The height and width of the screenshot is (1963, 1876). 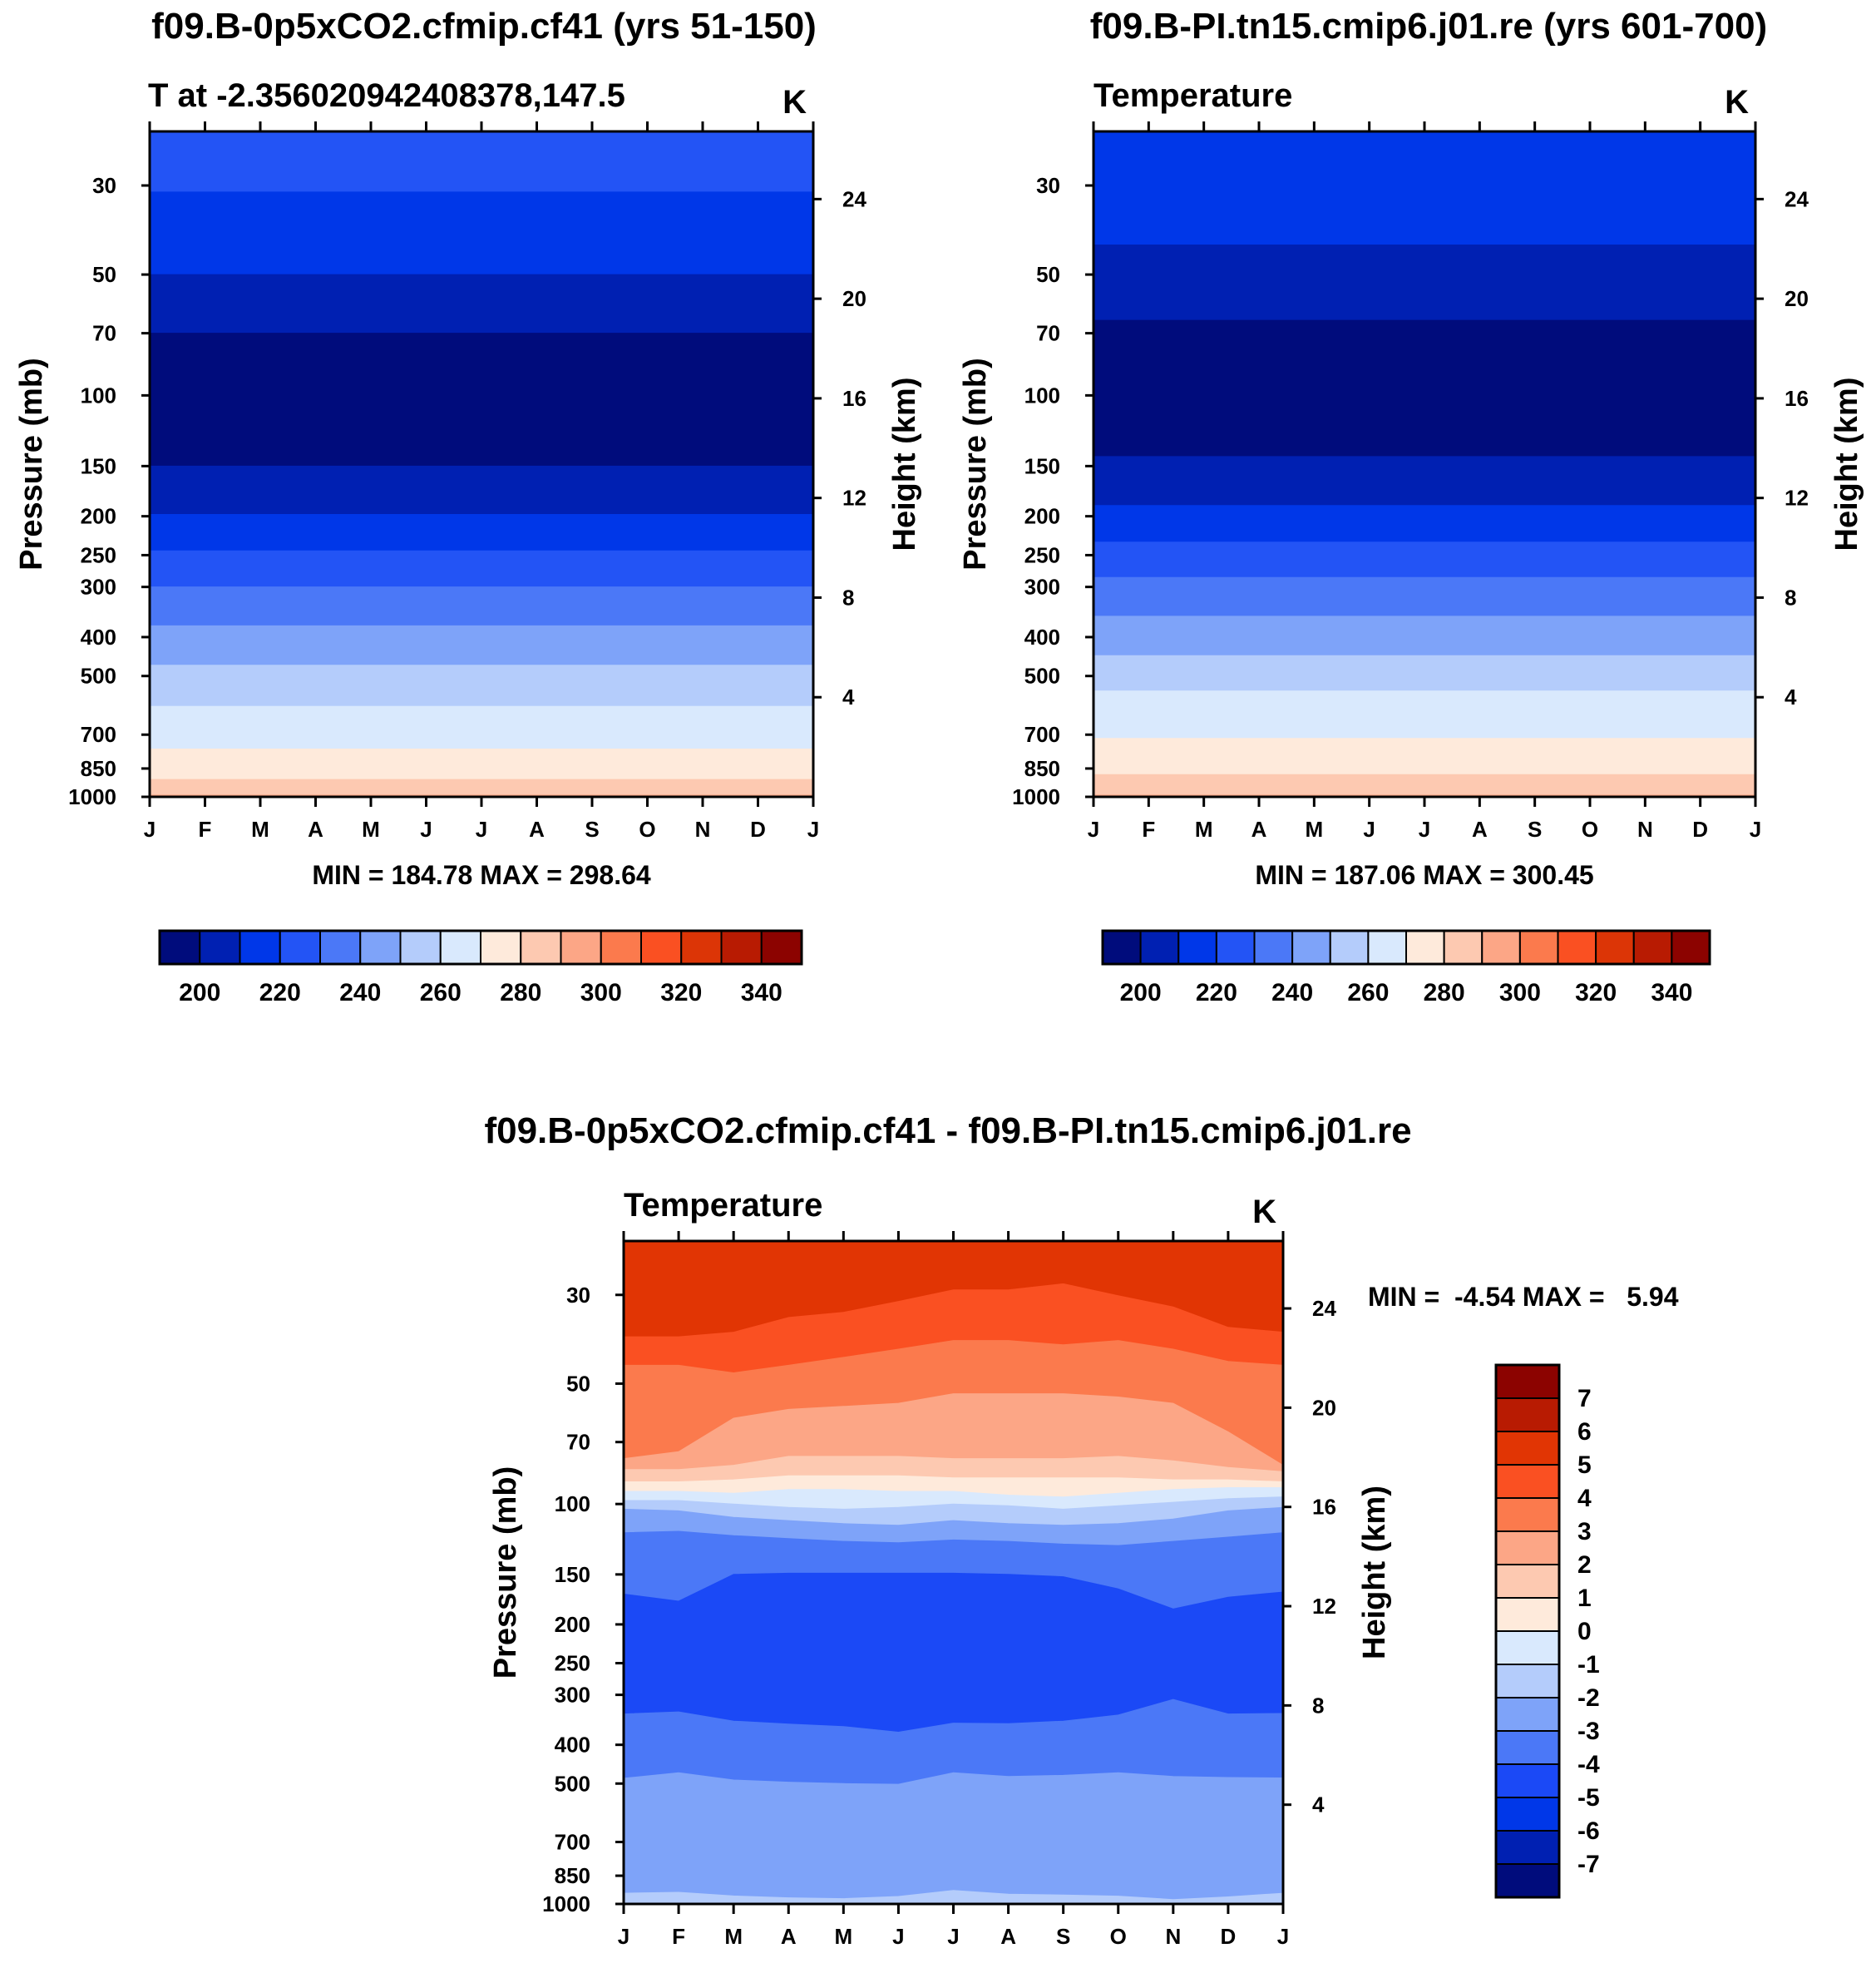 I want to click on y2-tick-label: 20, so click(x=1324, y=1407).